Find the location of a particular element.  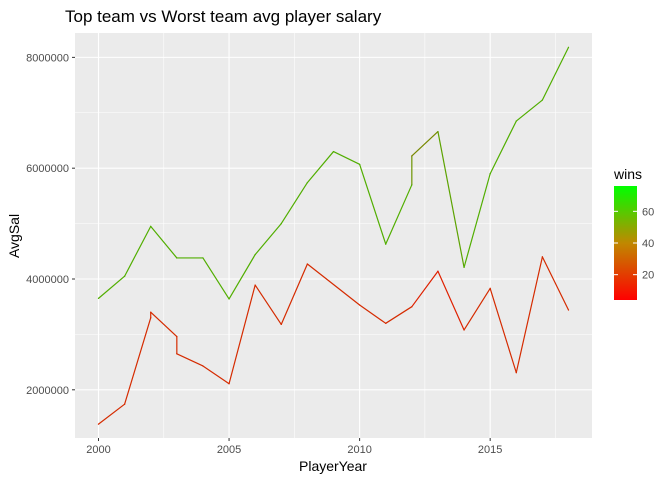

legend-title: wins is located at coordinates (627, 174).